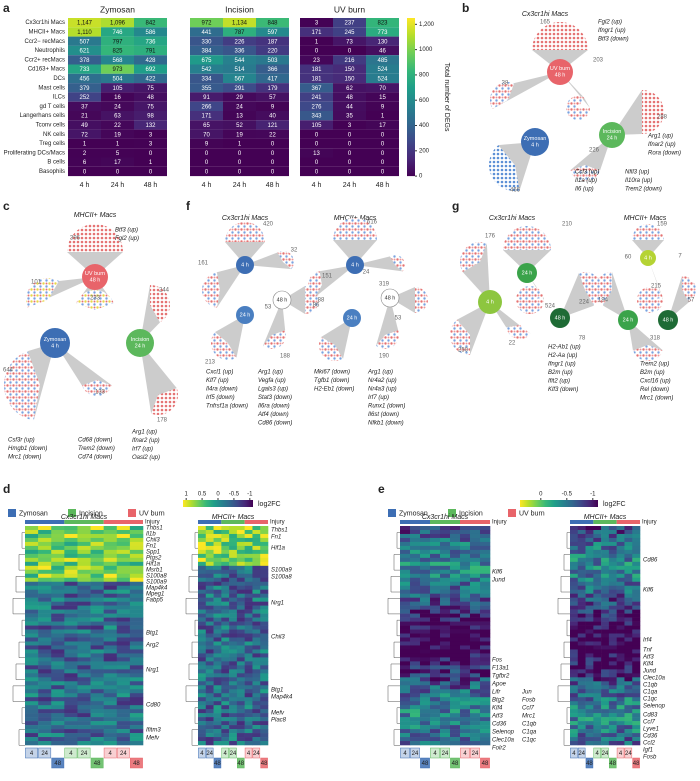 This screenshot has height=781, width=700. Describe the element at coordinates (593, 495) in the screenshot. I see `colorbar-tick-label: -1` at that location.